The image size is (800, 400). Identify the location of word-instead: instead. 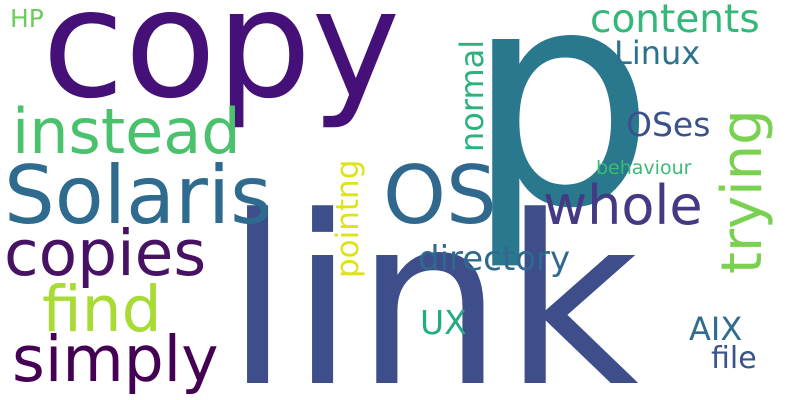
(126, 131).